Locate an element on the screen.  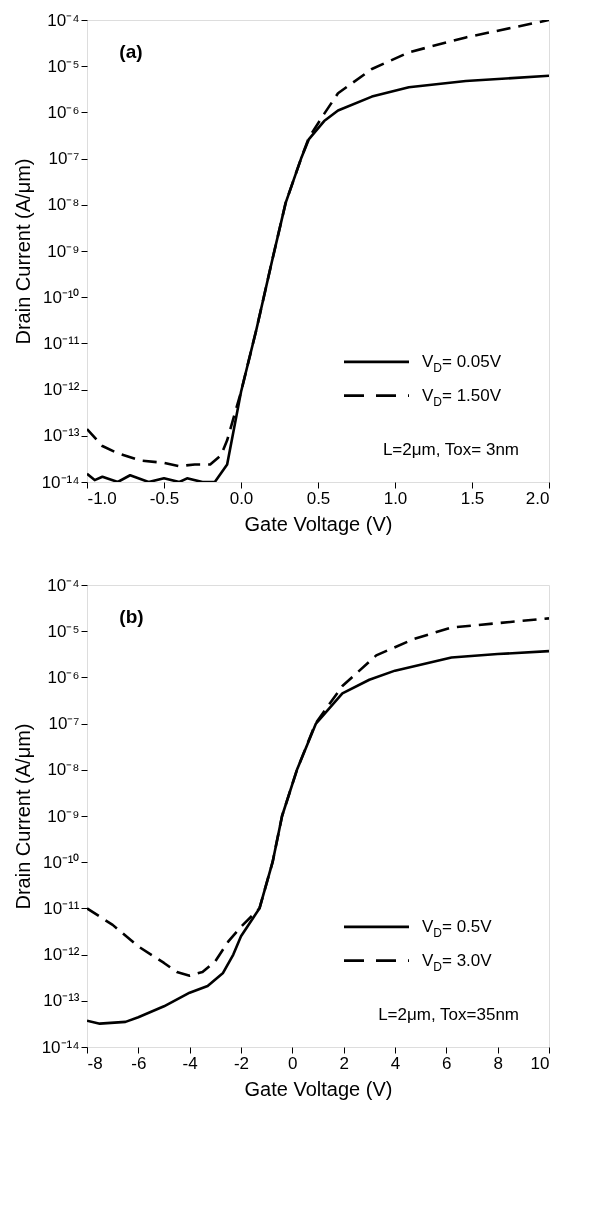
x-tick-label: 10 is located at coordinates (540, 1063).